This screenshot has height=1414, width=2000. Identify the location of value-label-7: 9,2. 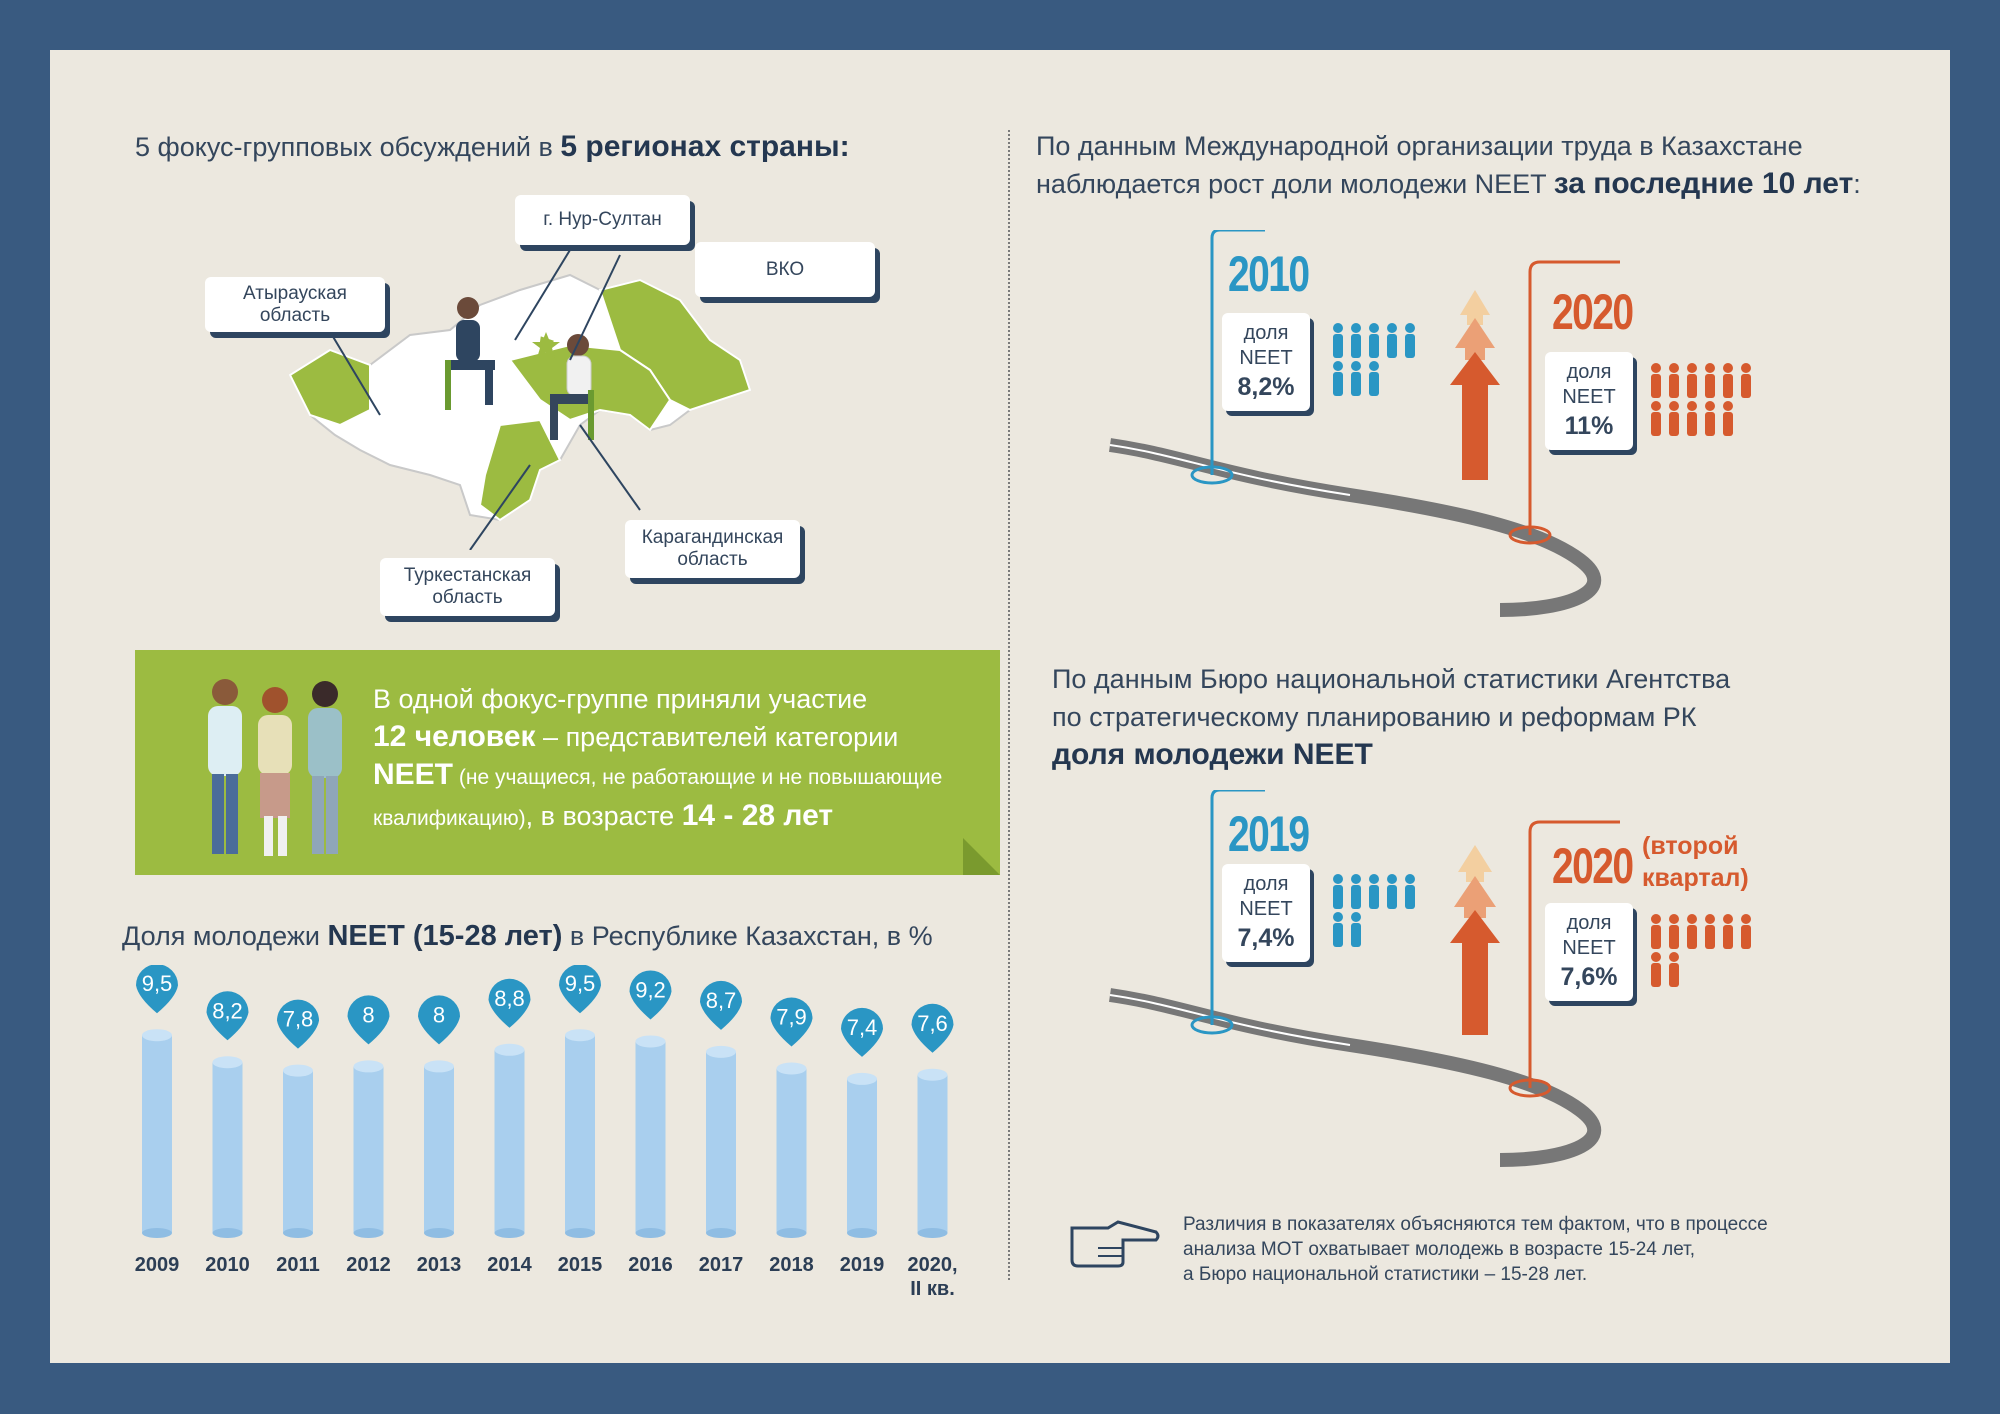
(650, 989).